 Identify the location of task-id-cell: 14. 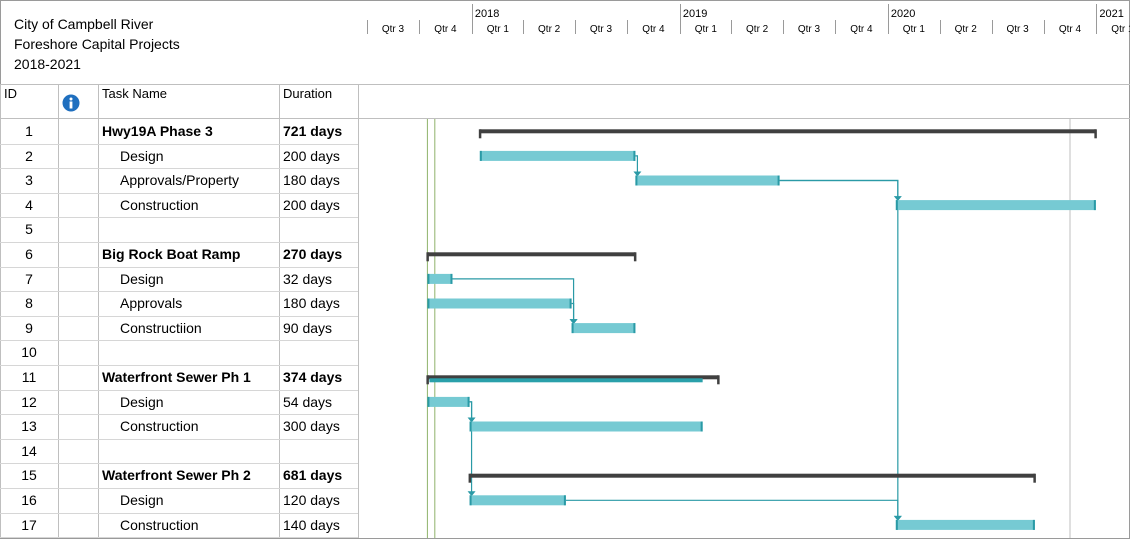
(29, 450).